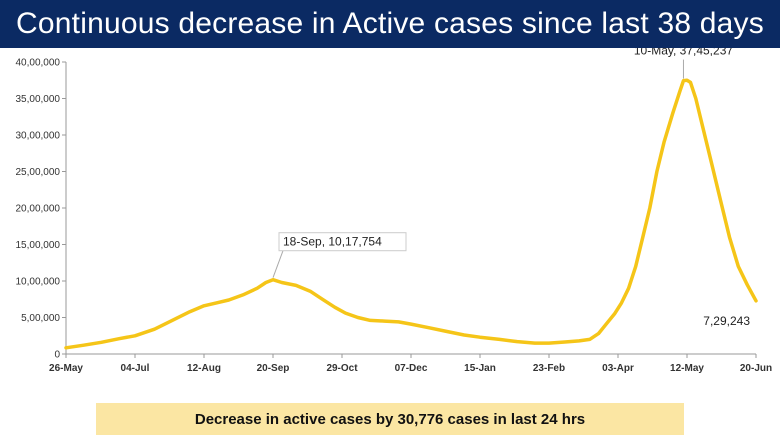  I want to click on y-tick-label: 20,00,000, so click(38, 209).